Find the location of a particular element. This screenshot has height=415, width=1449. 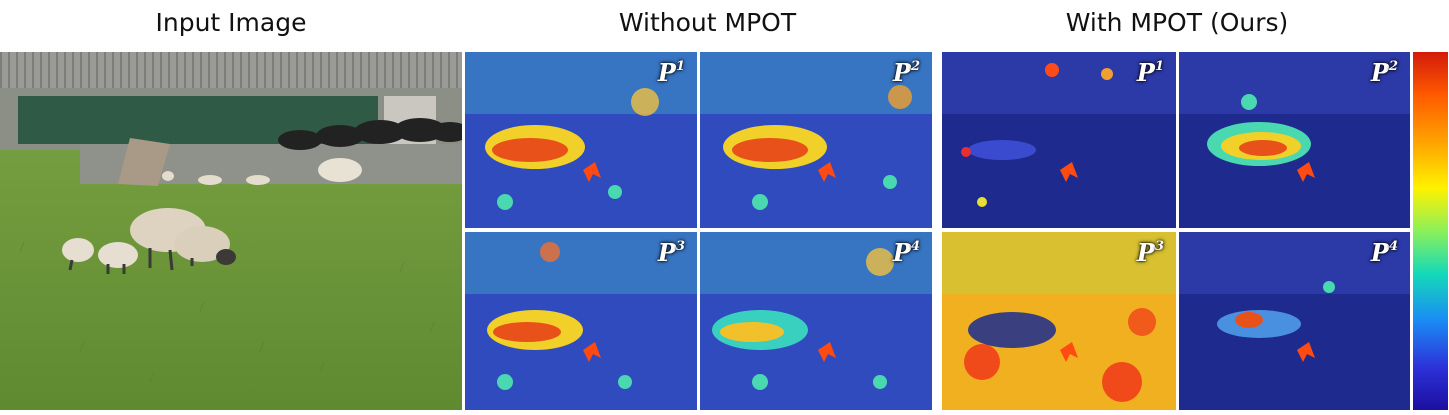

with-mpot-heatmap-p2: P2 is located at coordinates (1294, 140).